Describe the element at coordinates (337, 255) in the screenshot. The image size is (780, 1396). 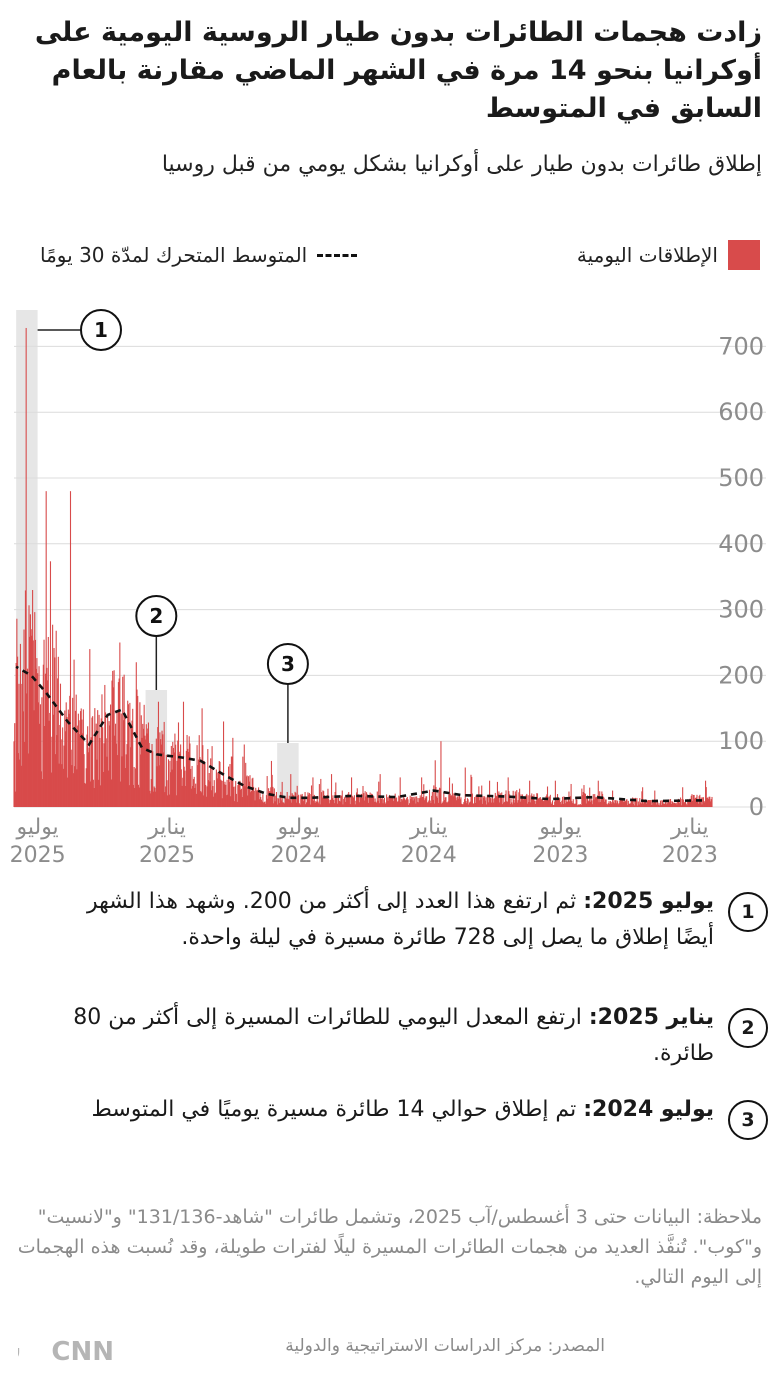
I see `legend-dash-swatch` at that location.